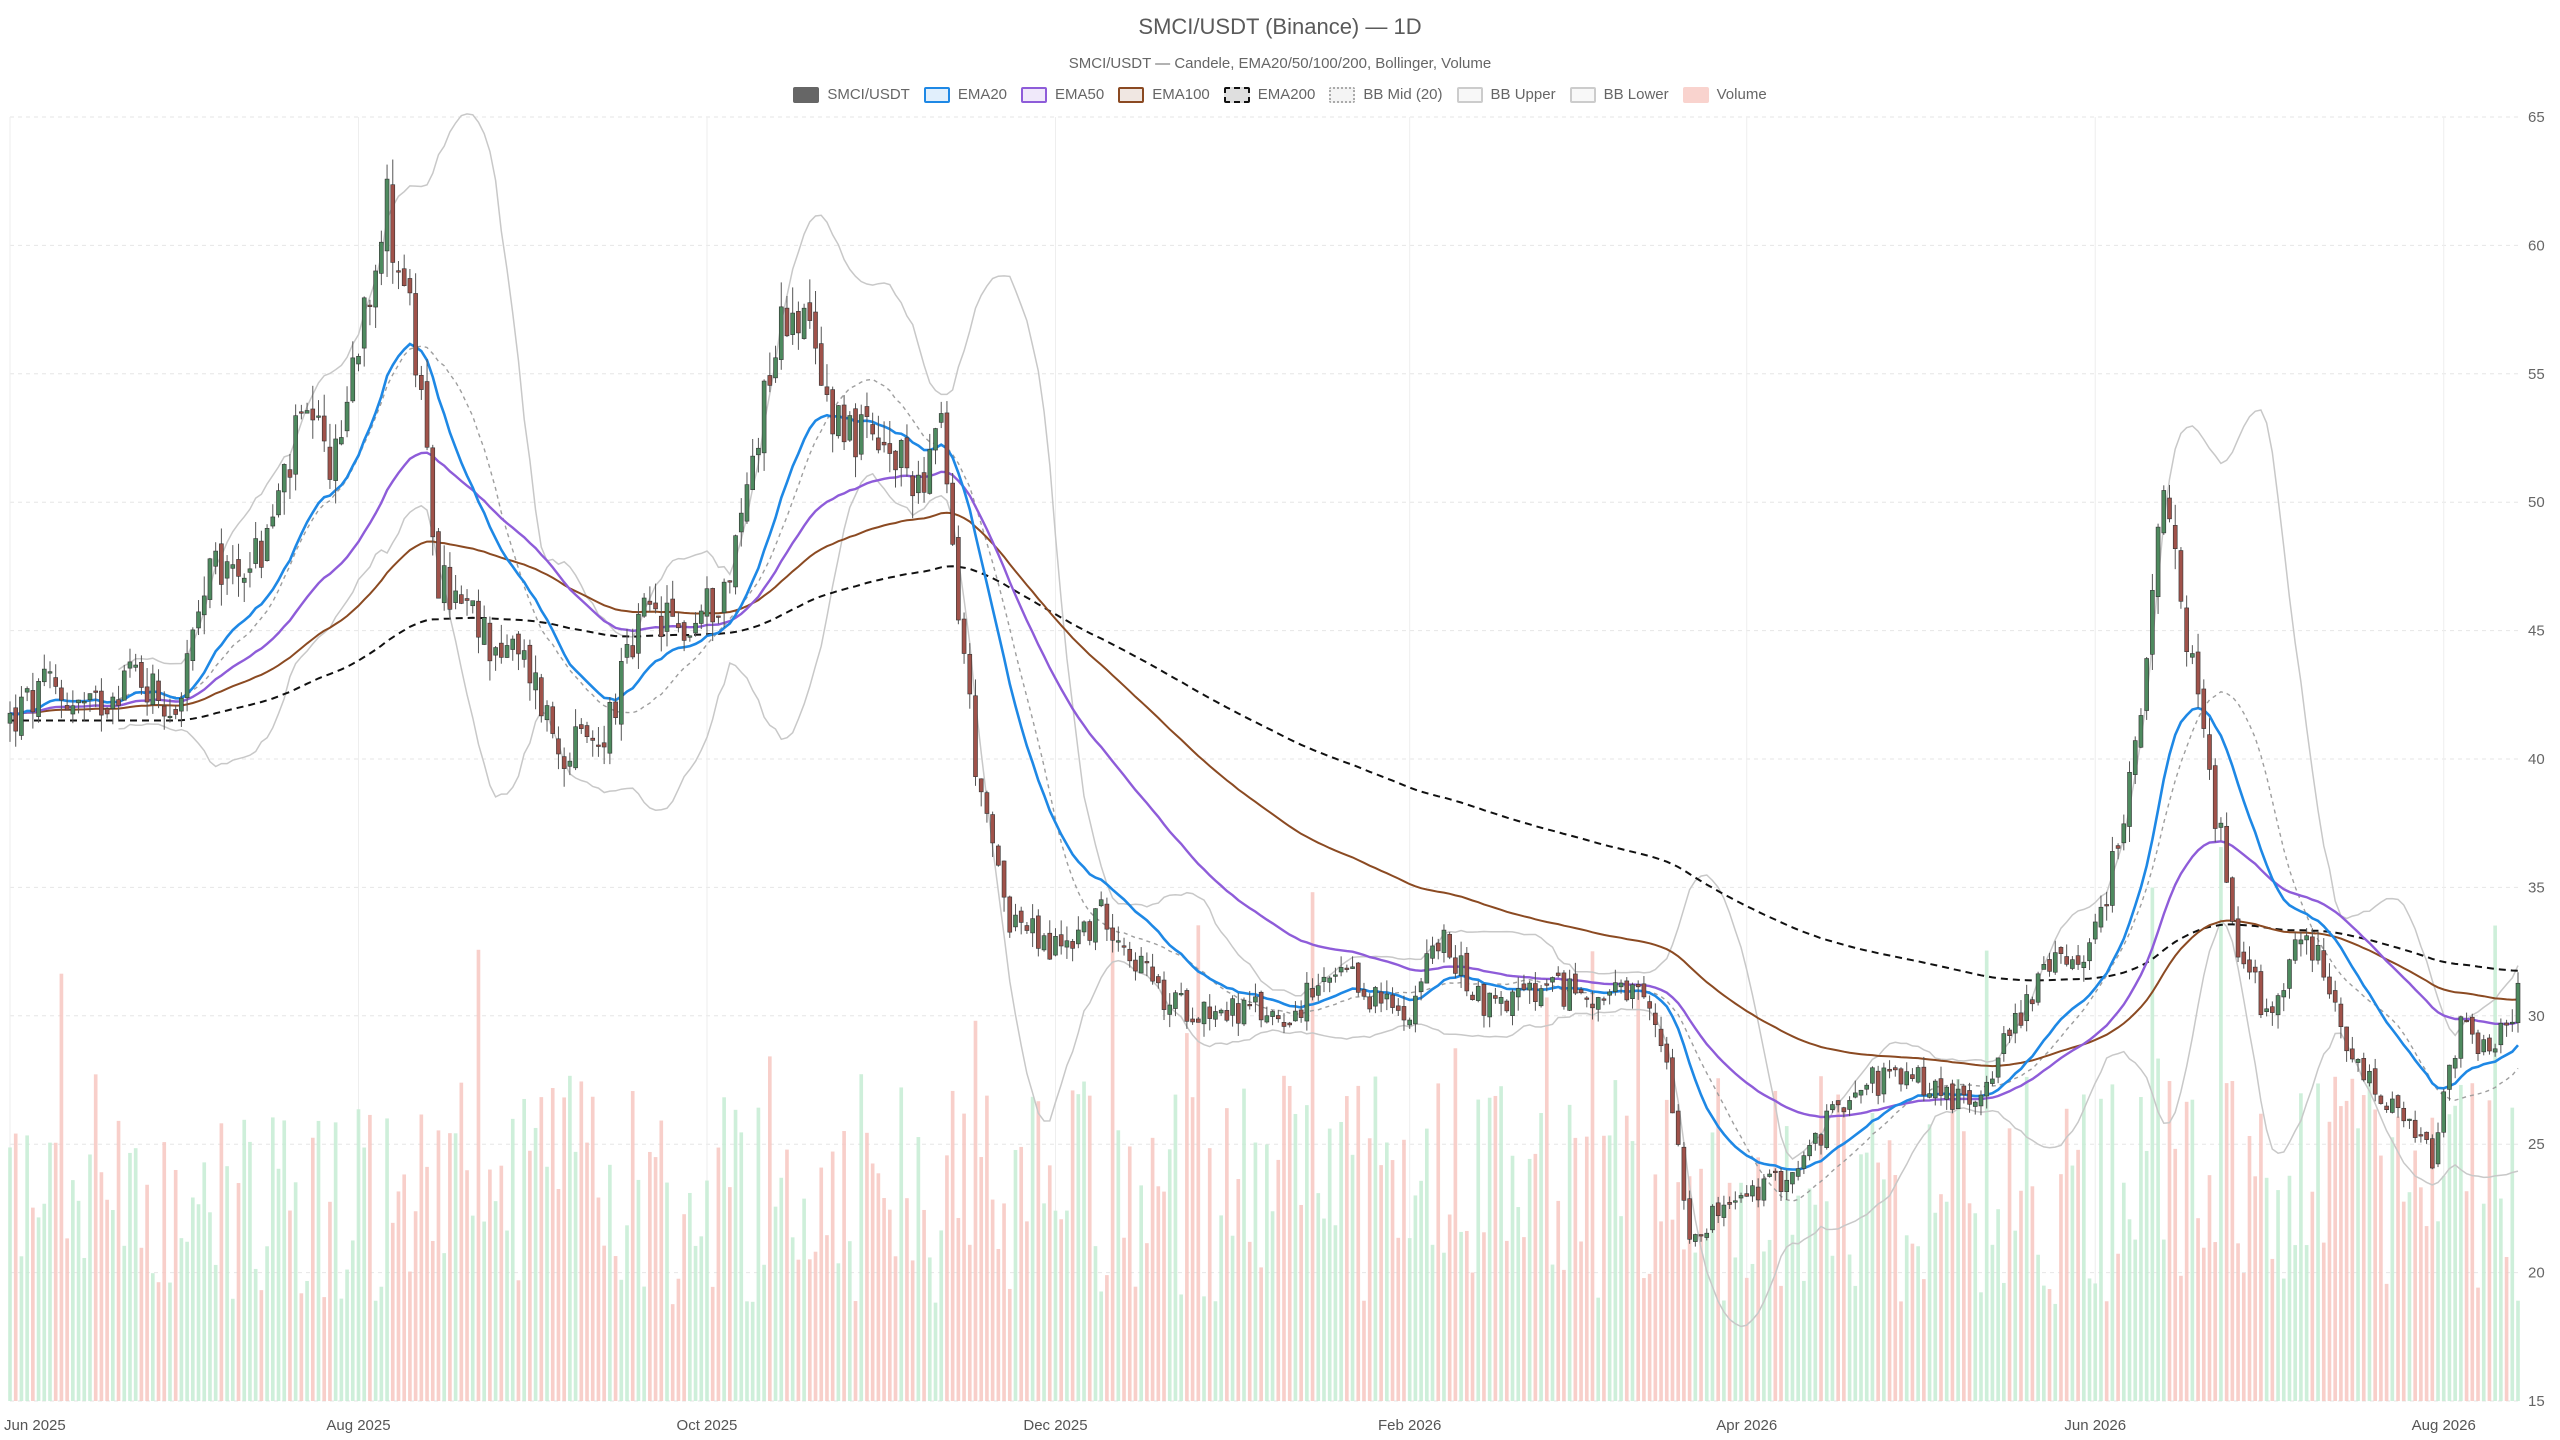 The width and height of the screenshot is (2560, 1440). Describe the element at coordinates (1386, 94) in the screenshot. I see `legend-item: BB Mid (20)` at that location.